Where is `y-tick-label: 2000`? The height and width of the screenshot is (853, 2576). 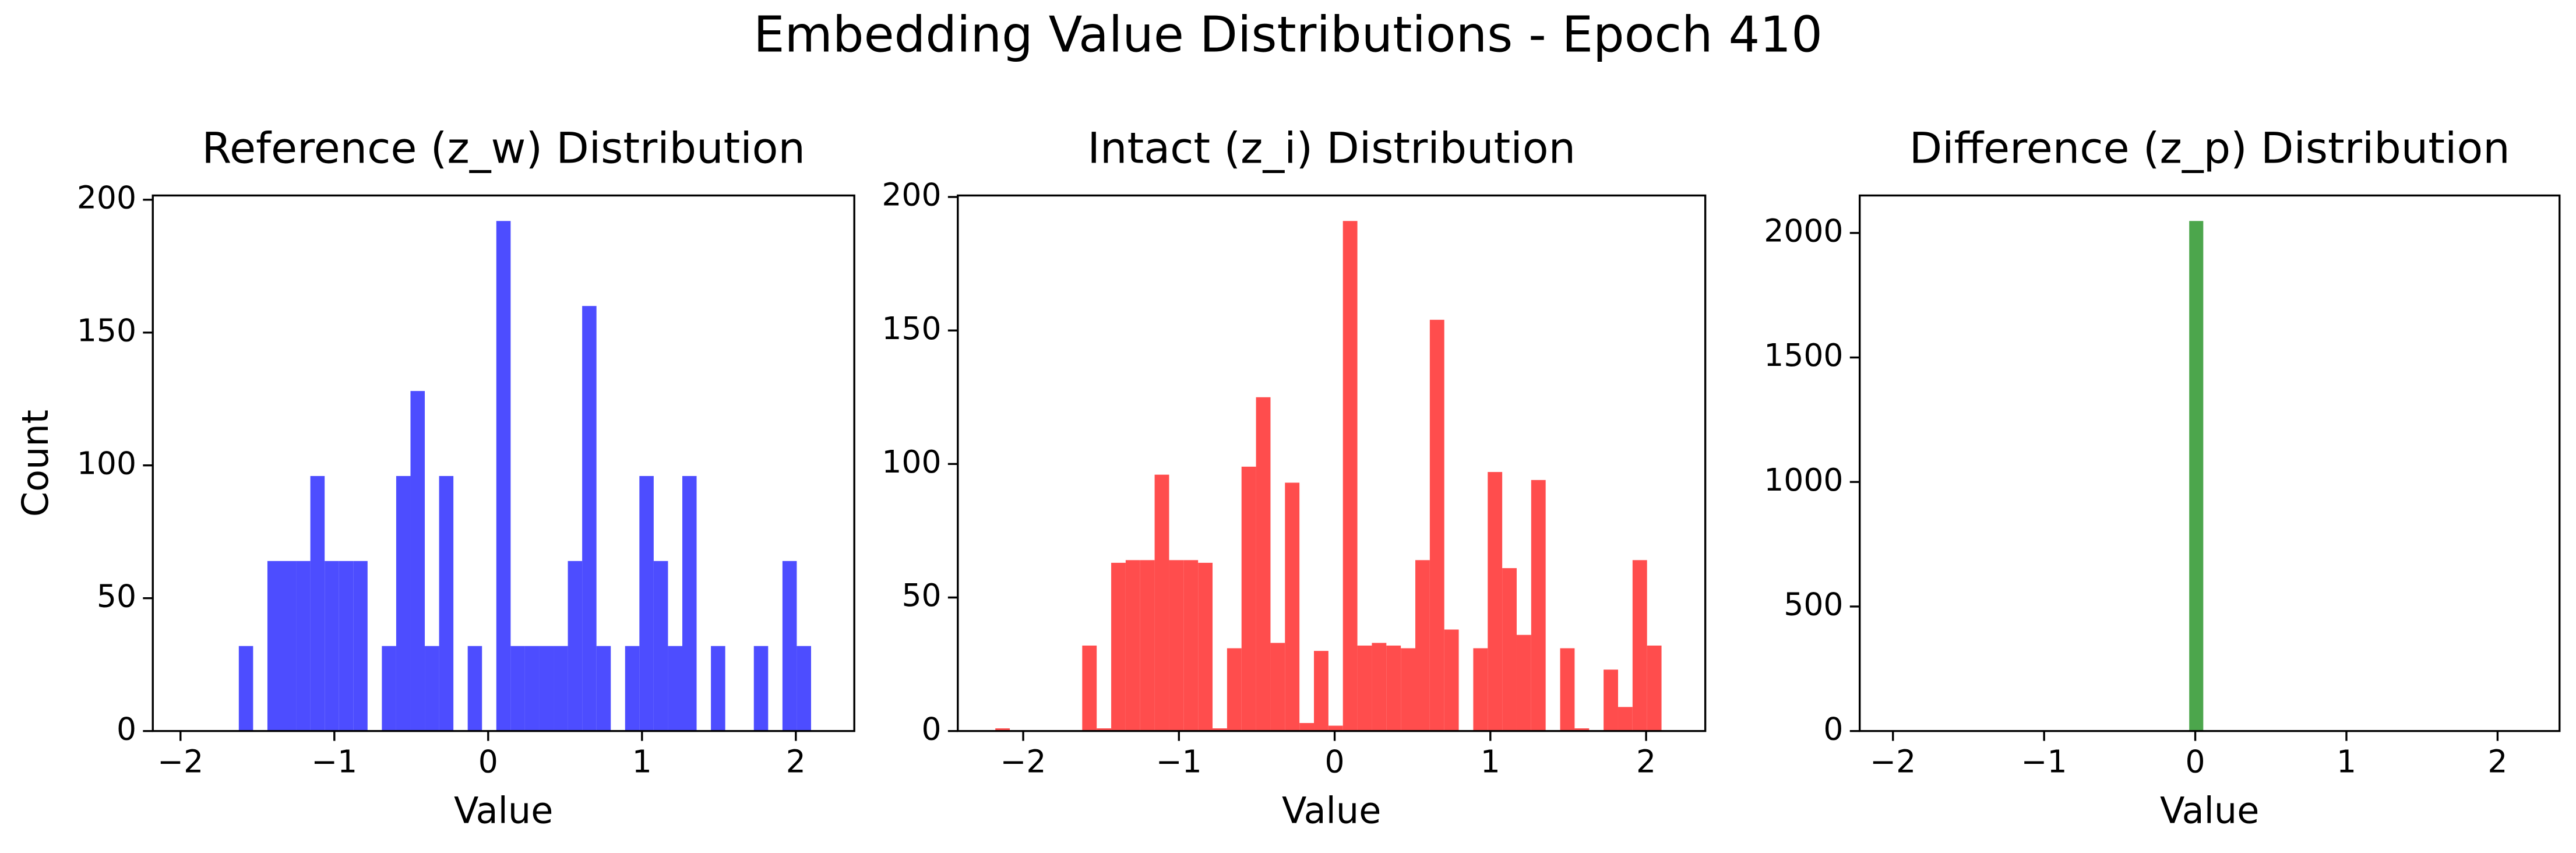 y-tick-label: 2000 is located at coordinates (1803, 230).